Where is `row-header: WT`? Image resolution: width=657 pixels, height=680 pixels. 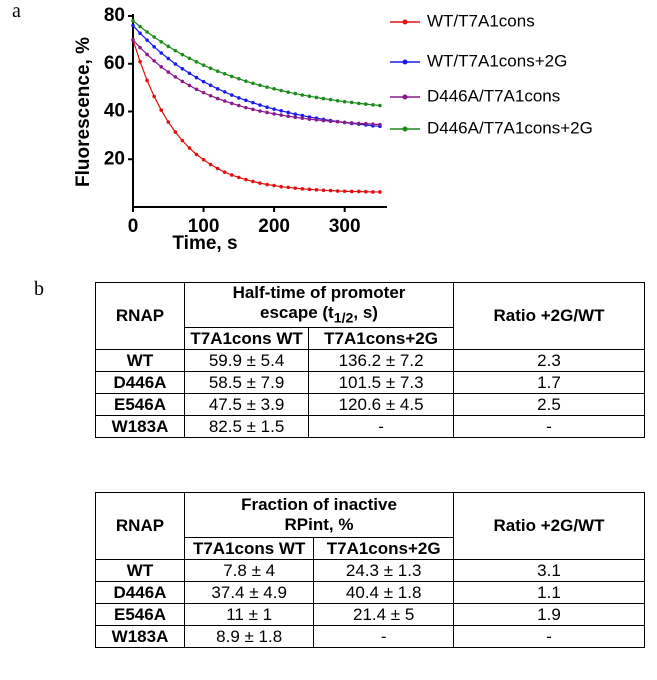
row-header: WT is located at coordinates (140, 360).